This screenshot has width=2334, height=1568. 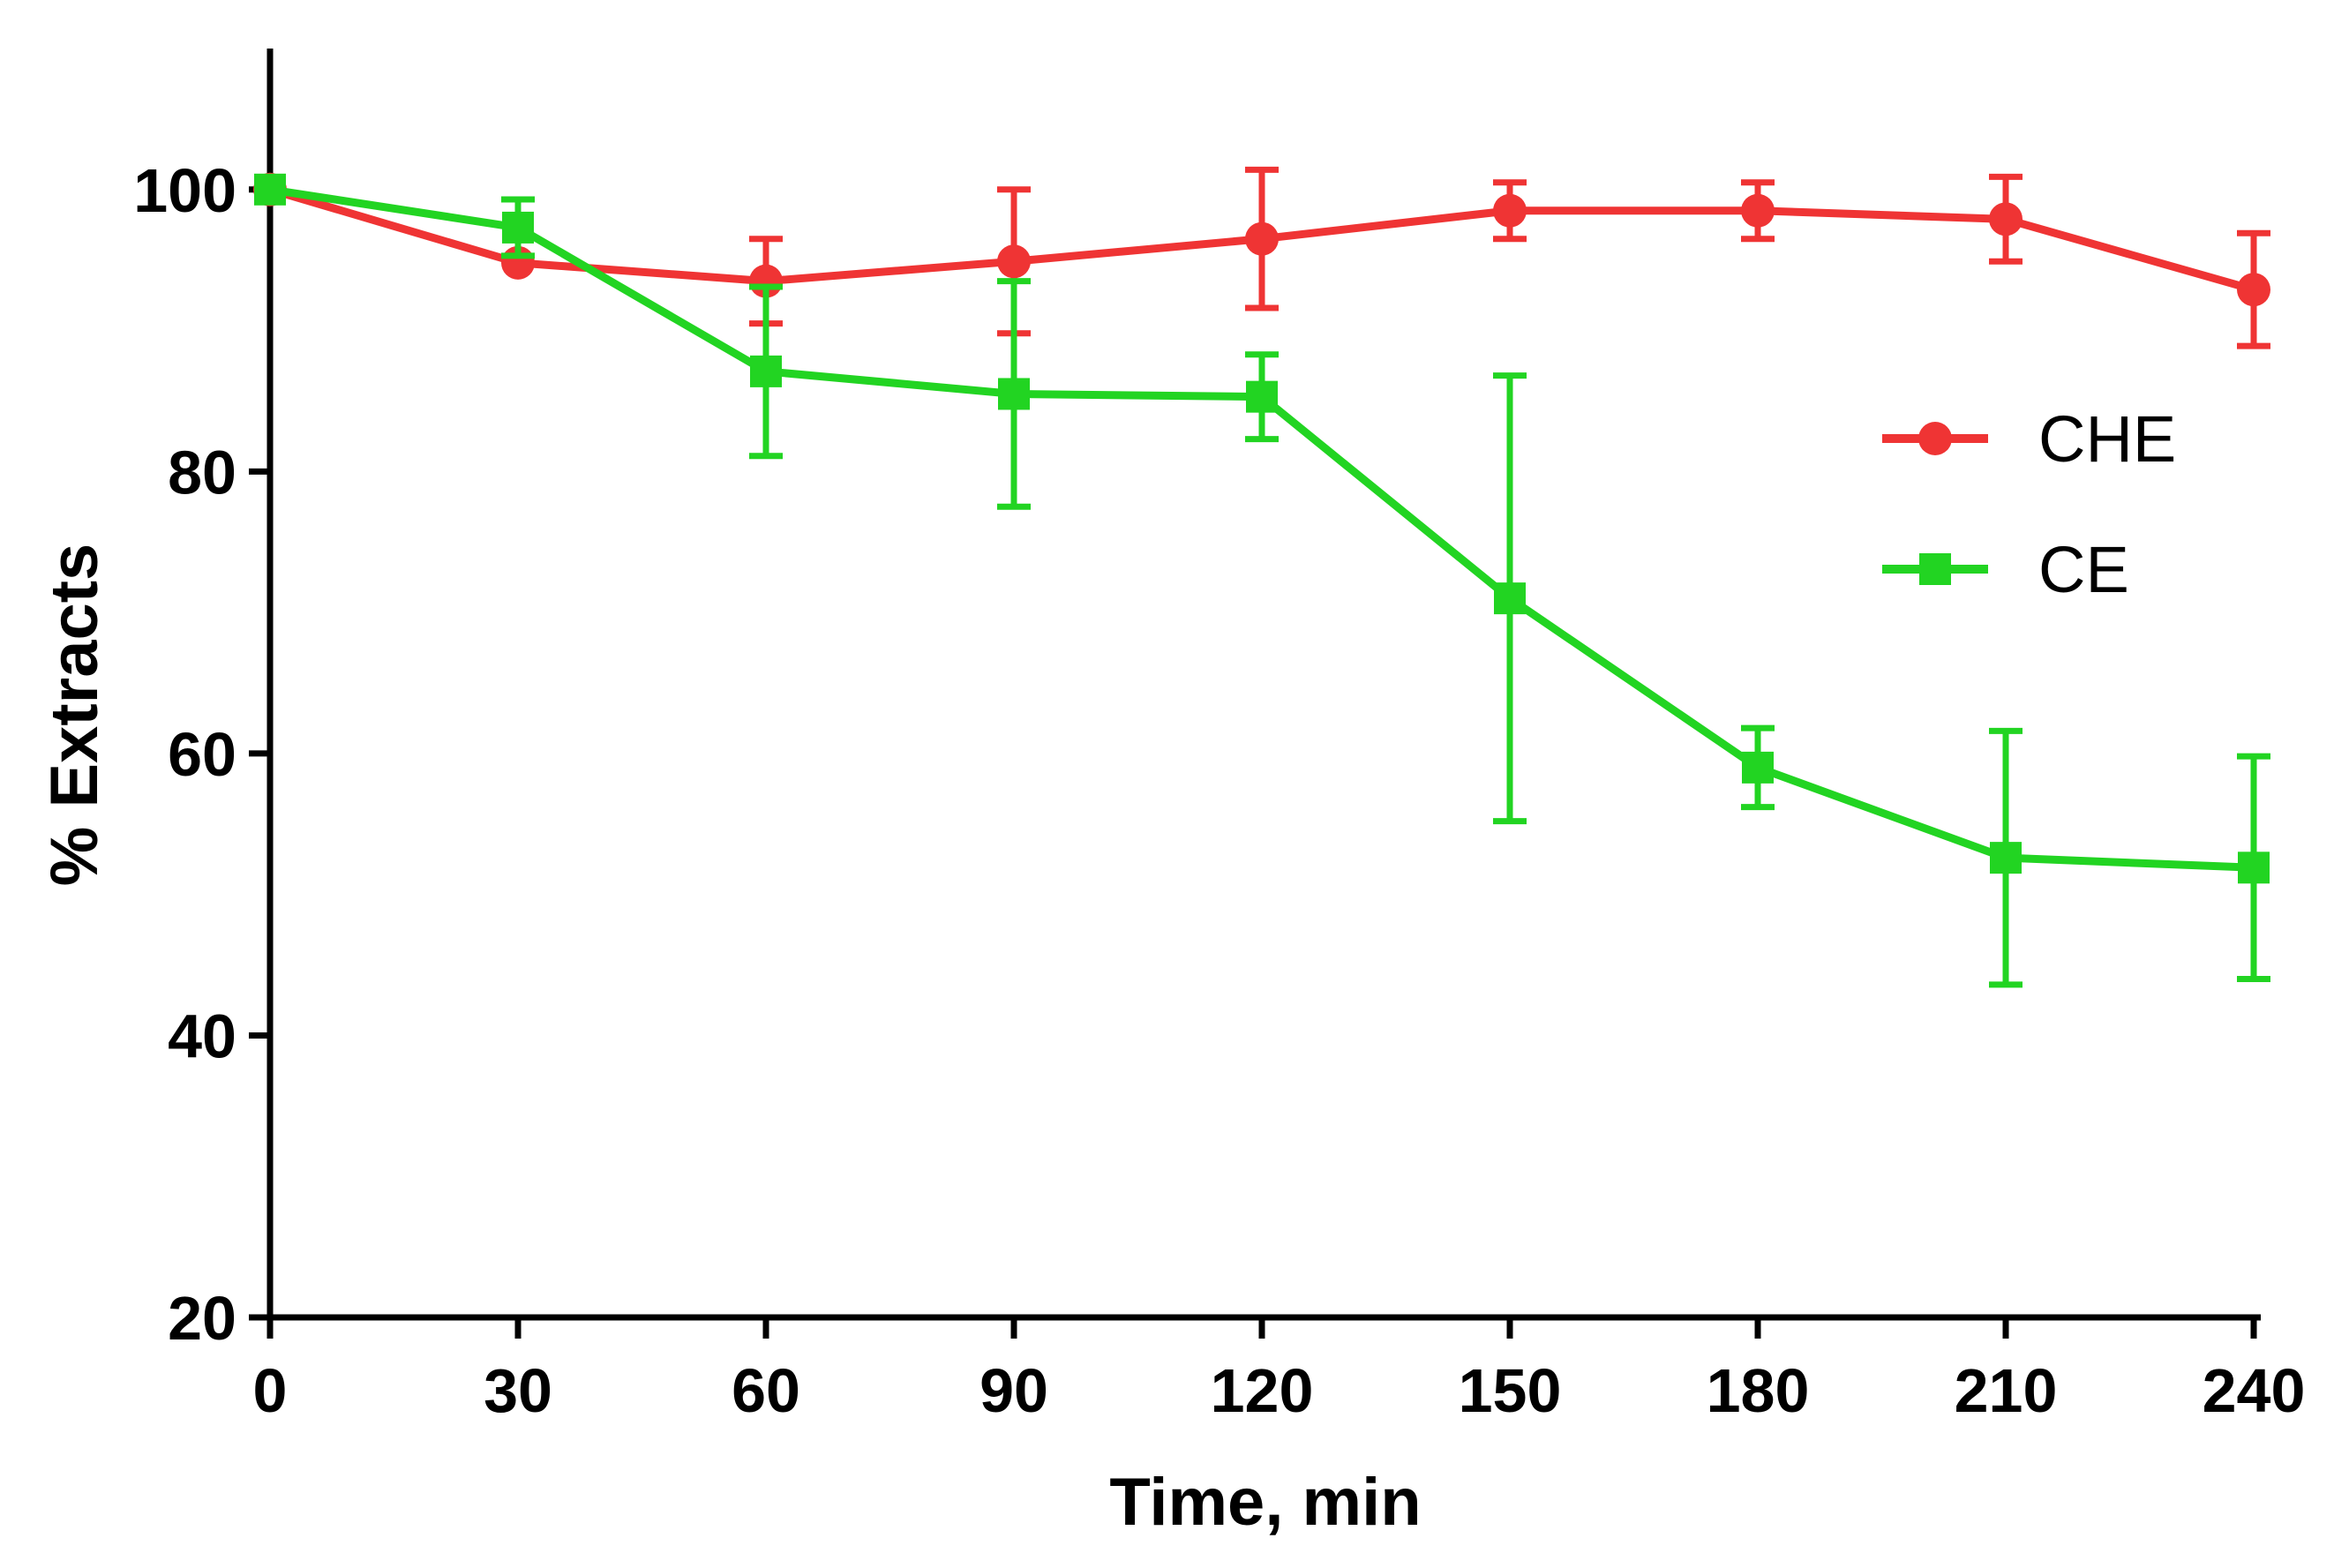 I want to click on x-tick-label: 60, so click(x=766, y=1390).